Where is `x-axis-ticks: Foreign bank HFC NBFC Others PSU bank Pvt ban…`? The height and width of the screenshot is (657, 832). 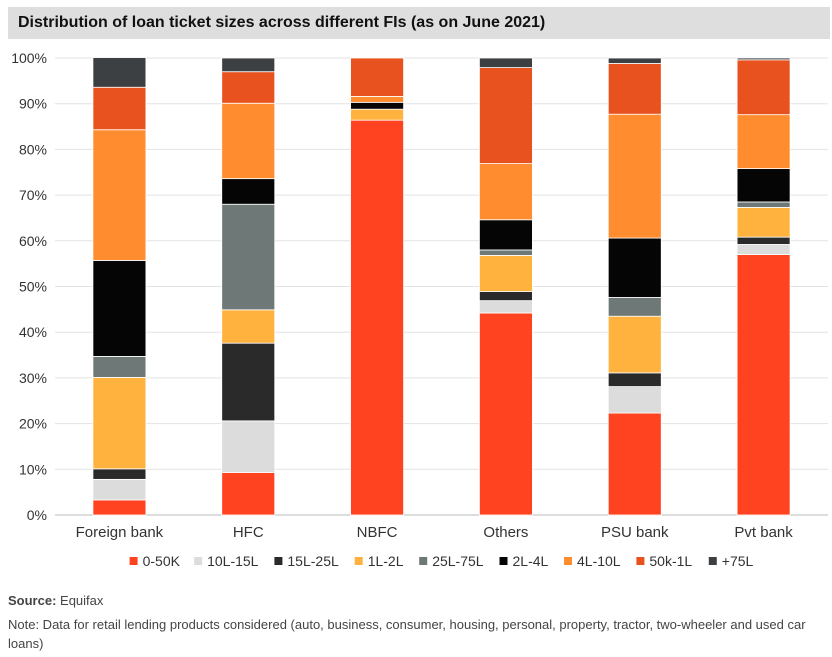 x-axis-ticks: Foreign bank HFC NBFC Others PSU bank Pvt ban… is located at coordinates (435, 532).